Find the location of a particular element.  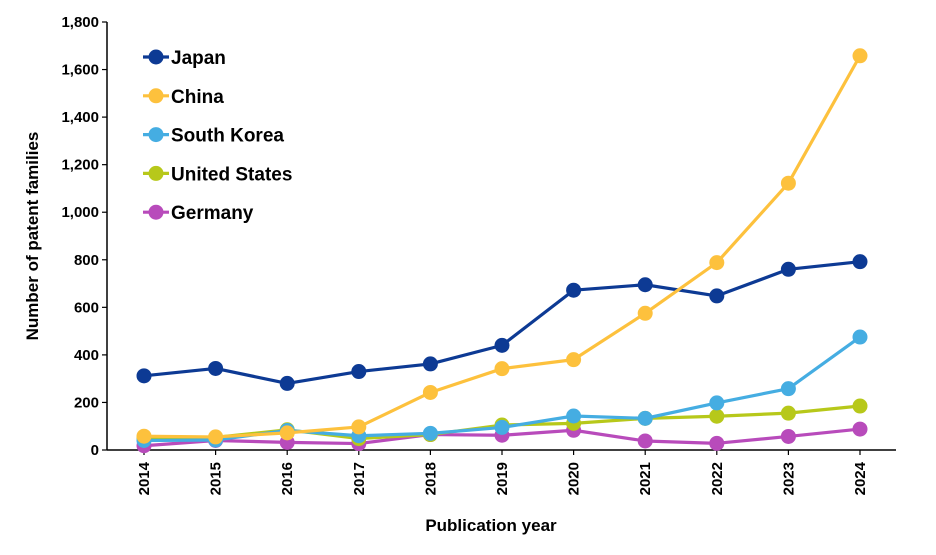

legend-item: Japan is located at coordinates (184, 58).